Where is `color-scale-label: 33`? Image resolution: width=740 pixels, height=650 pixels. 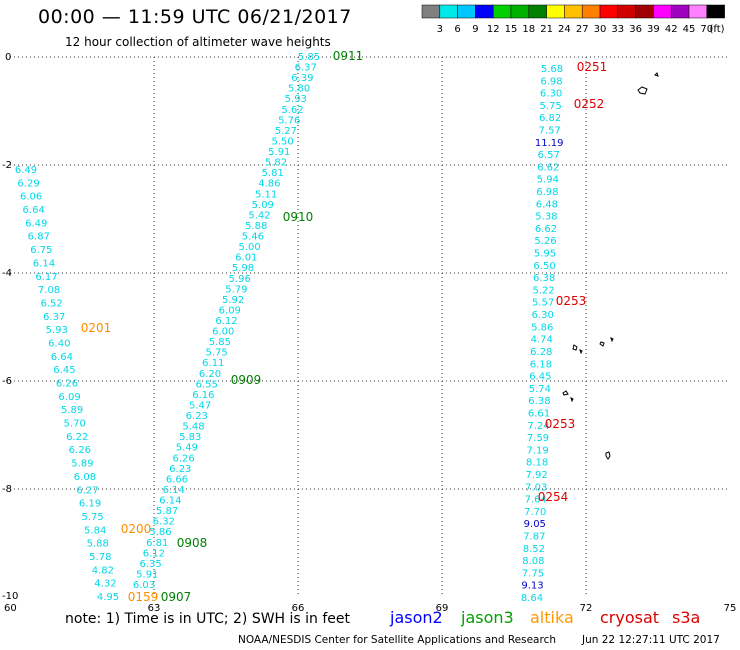 color-scale-label: 33 is located at coordinates (617, 29).